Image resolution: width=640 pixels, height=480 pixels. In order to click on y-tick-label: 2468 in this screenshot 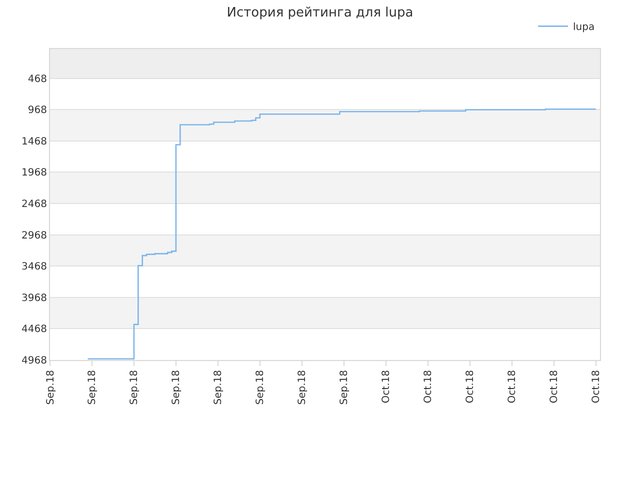, I will do `click(34, 204)`.